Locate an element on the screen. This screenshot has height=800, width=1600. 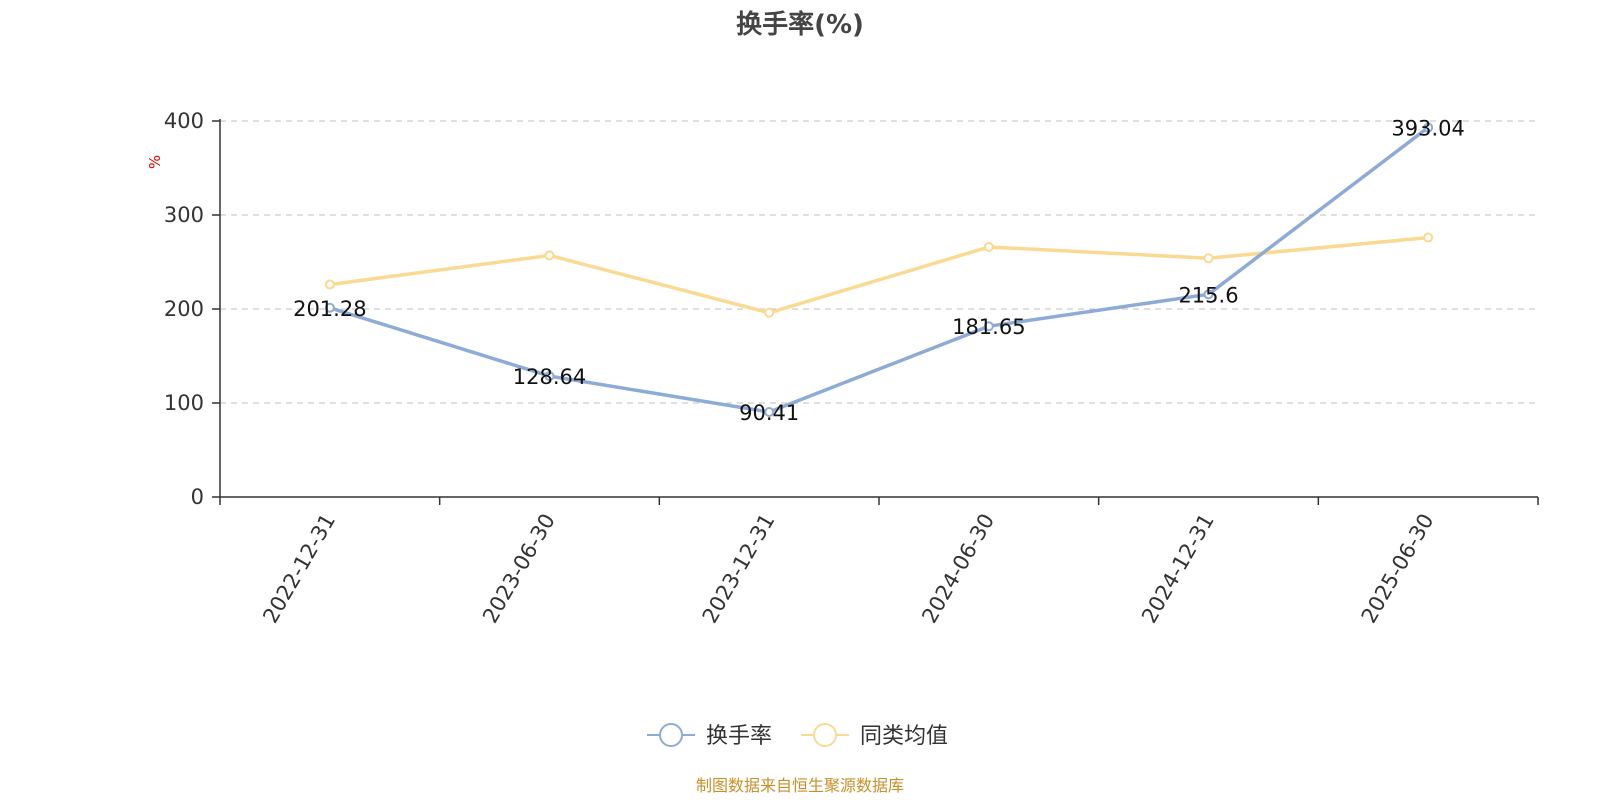
chart-title: 换手率(%) is located at coordinates (800, 24).